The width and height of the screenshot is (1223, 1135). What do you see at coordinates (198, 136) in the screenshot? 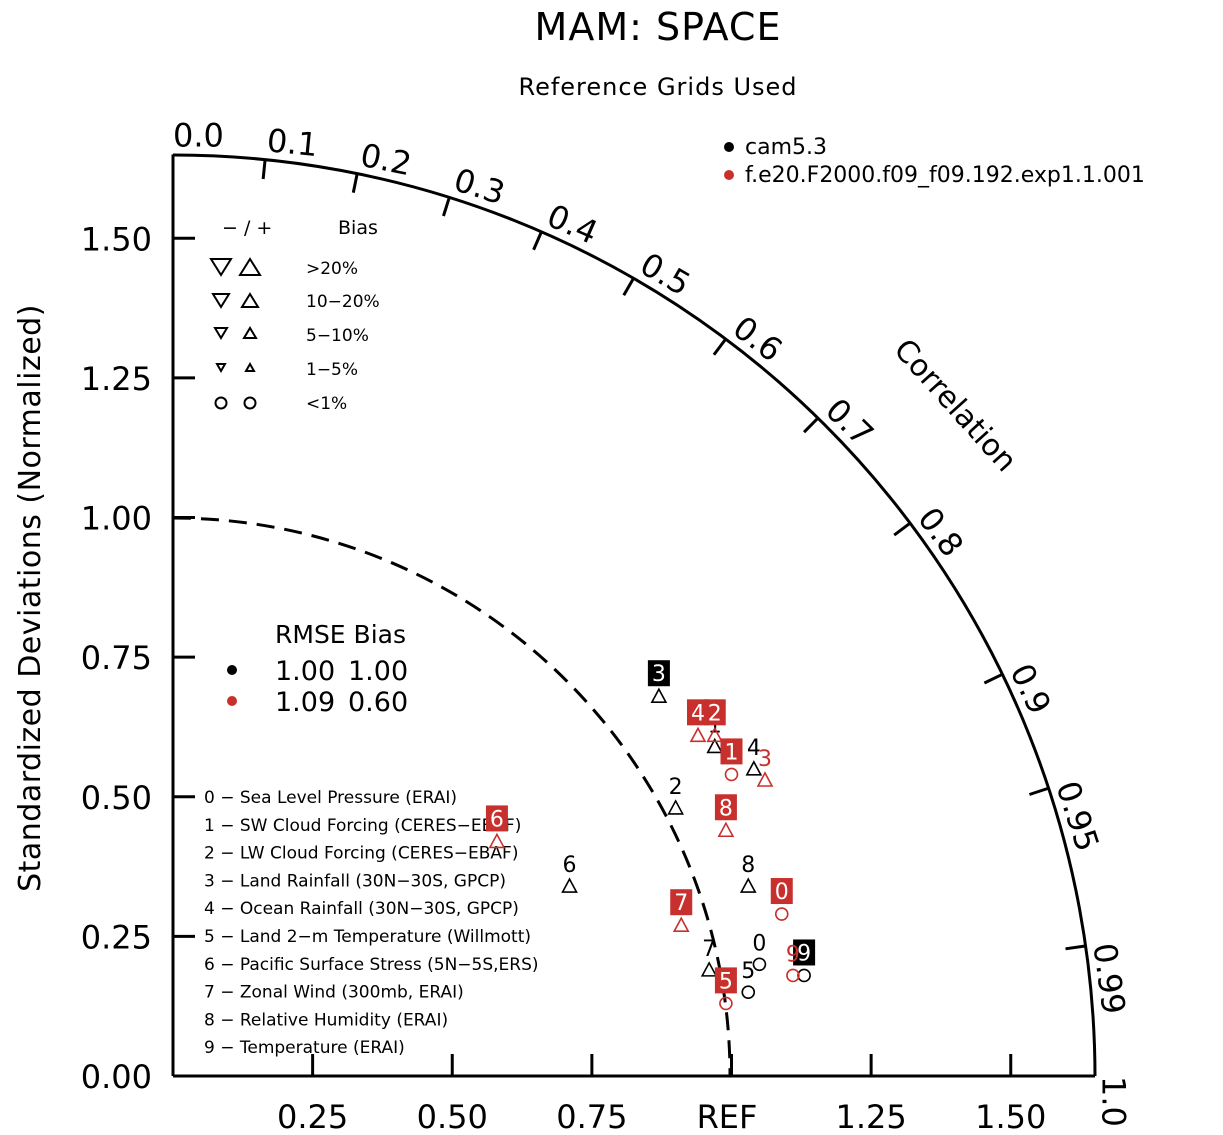
I see `correlation-tick-label: 0.0` at bounding box center [198, 136].